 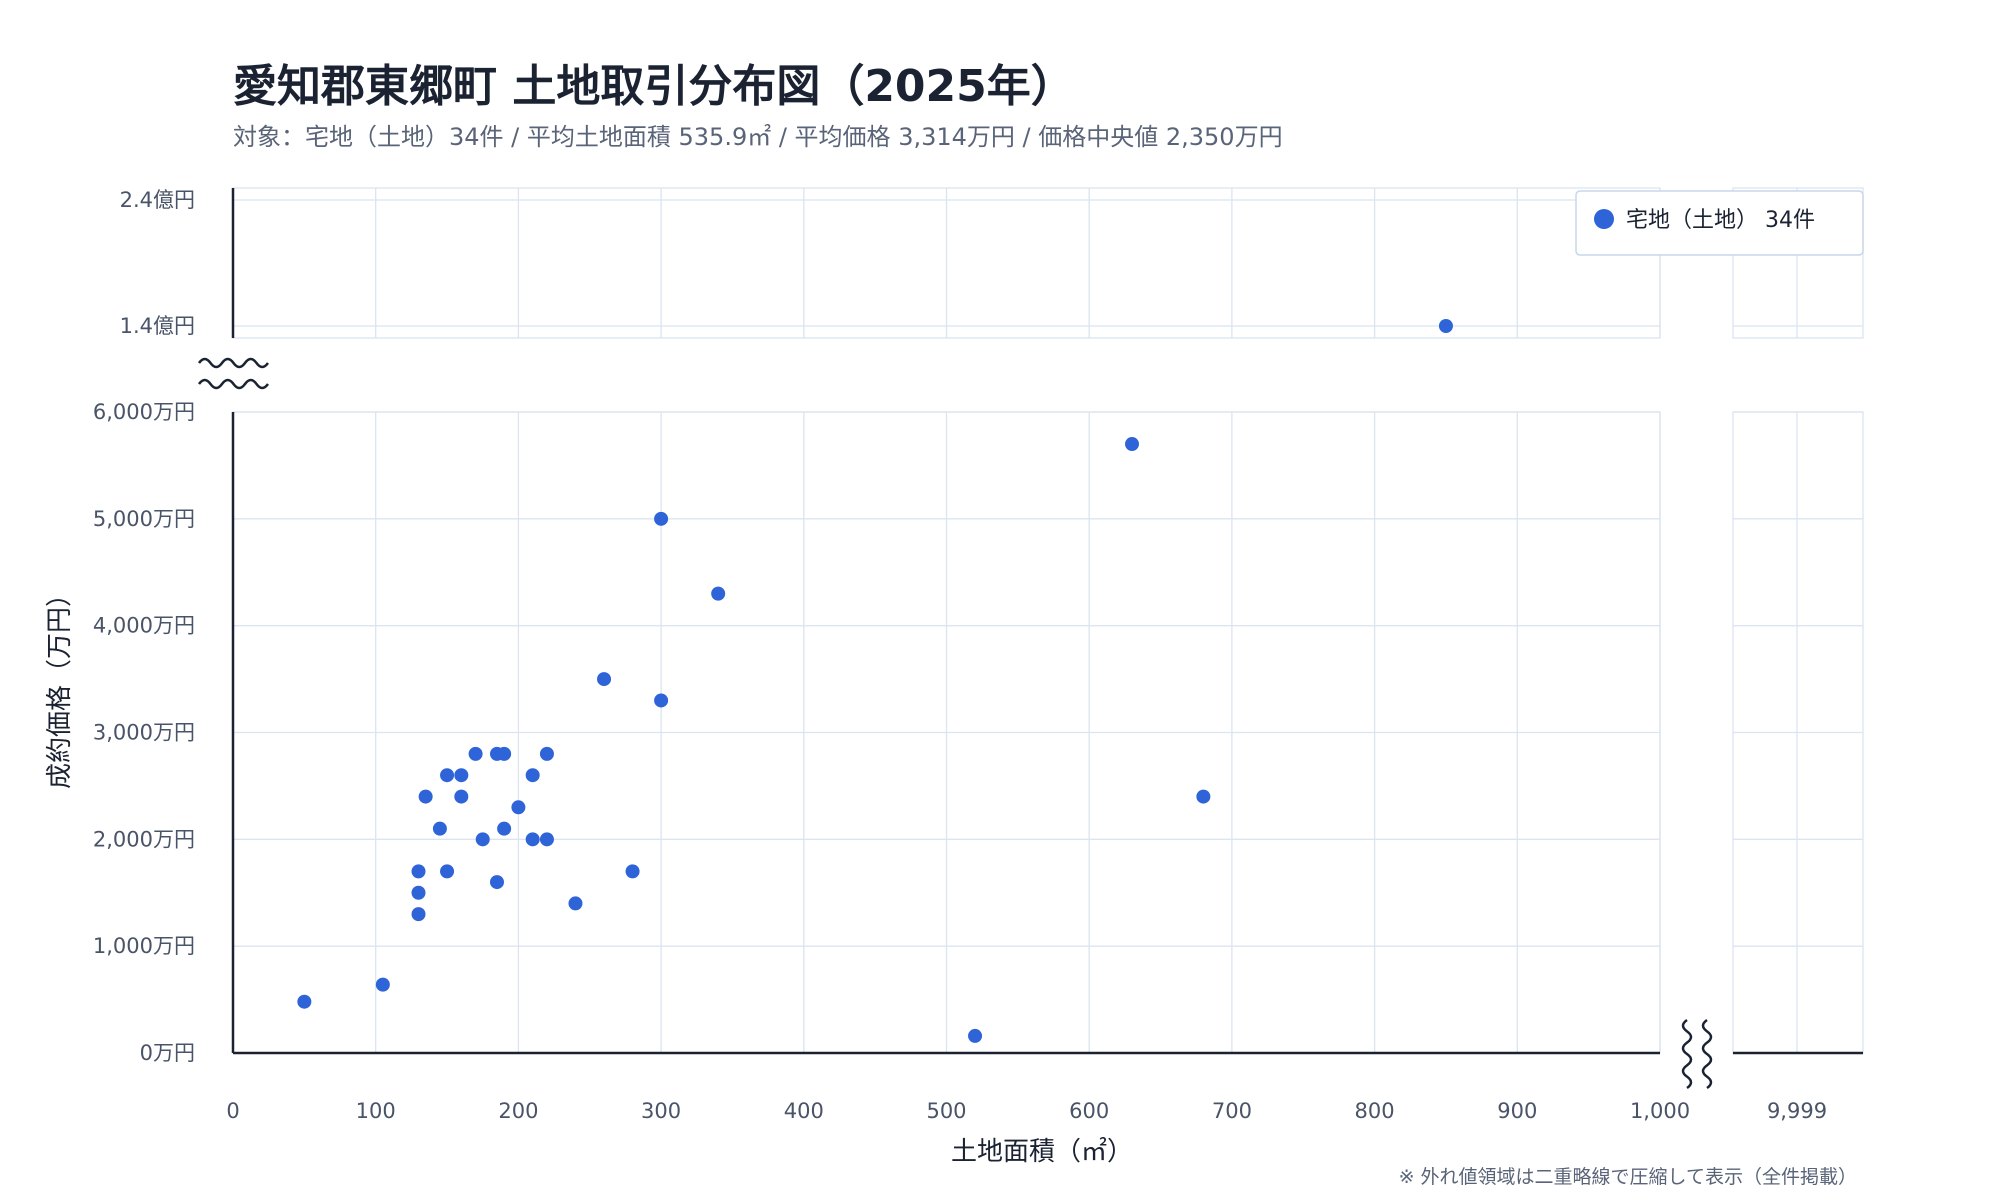 What do you see at coordinates (144, 733) in the screenshot?
I see `y-tick-label: 3,000万円` at bounding box center [144, 733].